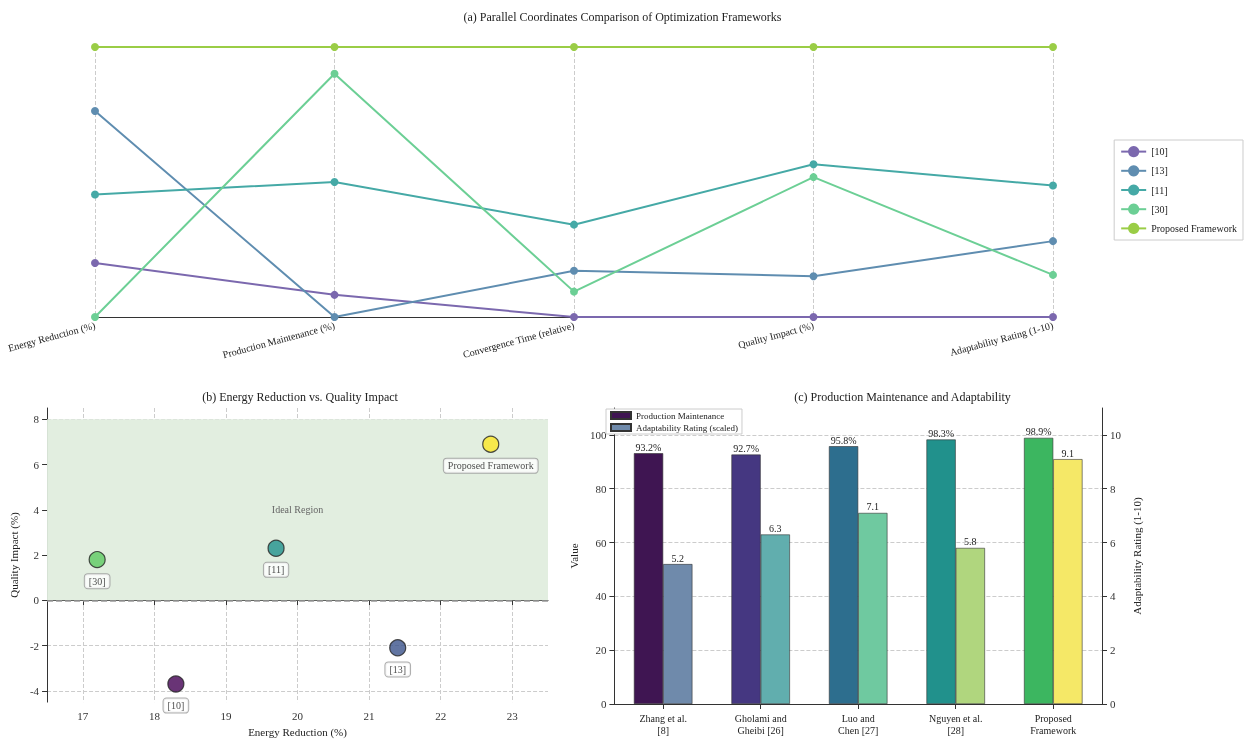  I want to click on y2-tick-label: 8, so click(1113, 488).